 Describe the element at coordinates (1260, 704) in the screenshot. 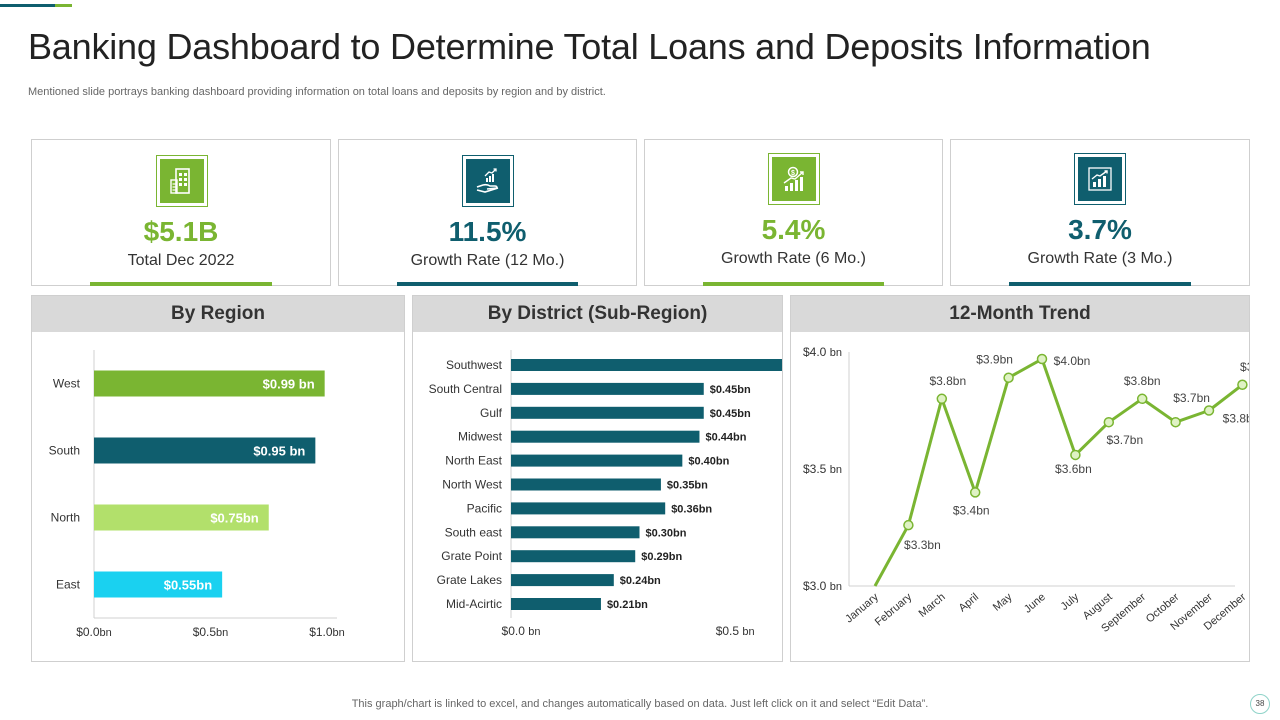

I see `page-number: 38` at that location.